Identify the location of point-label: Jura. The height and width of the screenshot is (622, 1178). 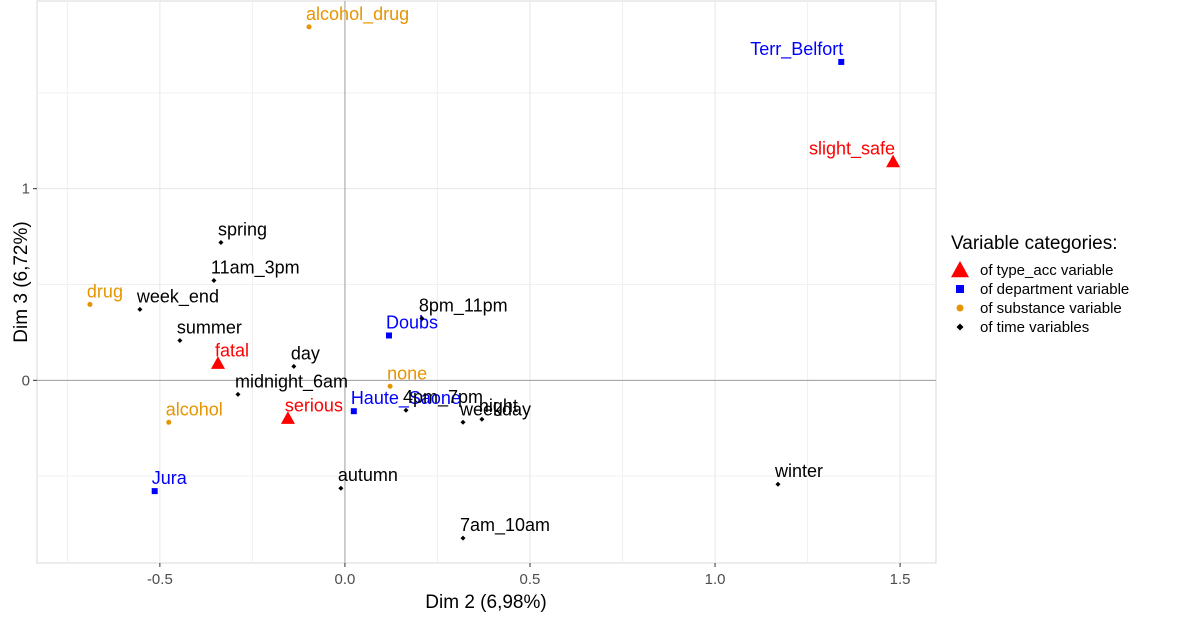
(170, 478).